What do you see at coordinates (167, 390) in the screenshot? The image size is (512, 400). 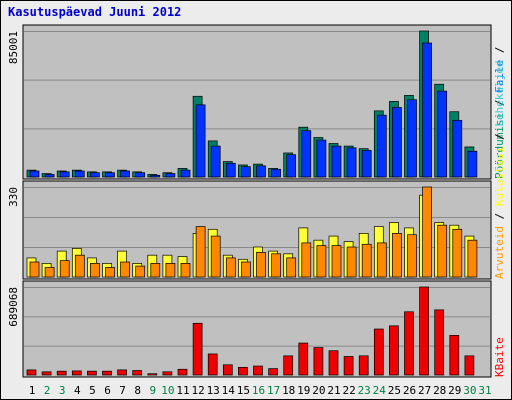 I see `day-label: 10` at bounding box center [167, 390].